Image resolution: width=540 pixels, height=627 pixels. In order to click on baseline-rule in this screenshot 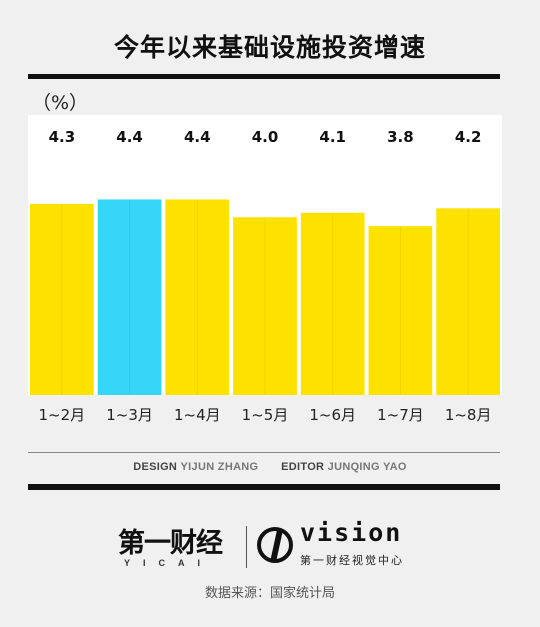, I will do `click(264, 452)`.